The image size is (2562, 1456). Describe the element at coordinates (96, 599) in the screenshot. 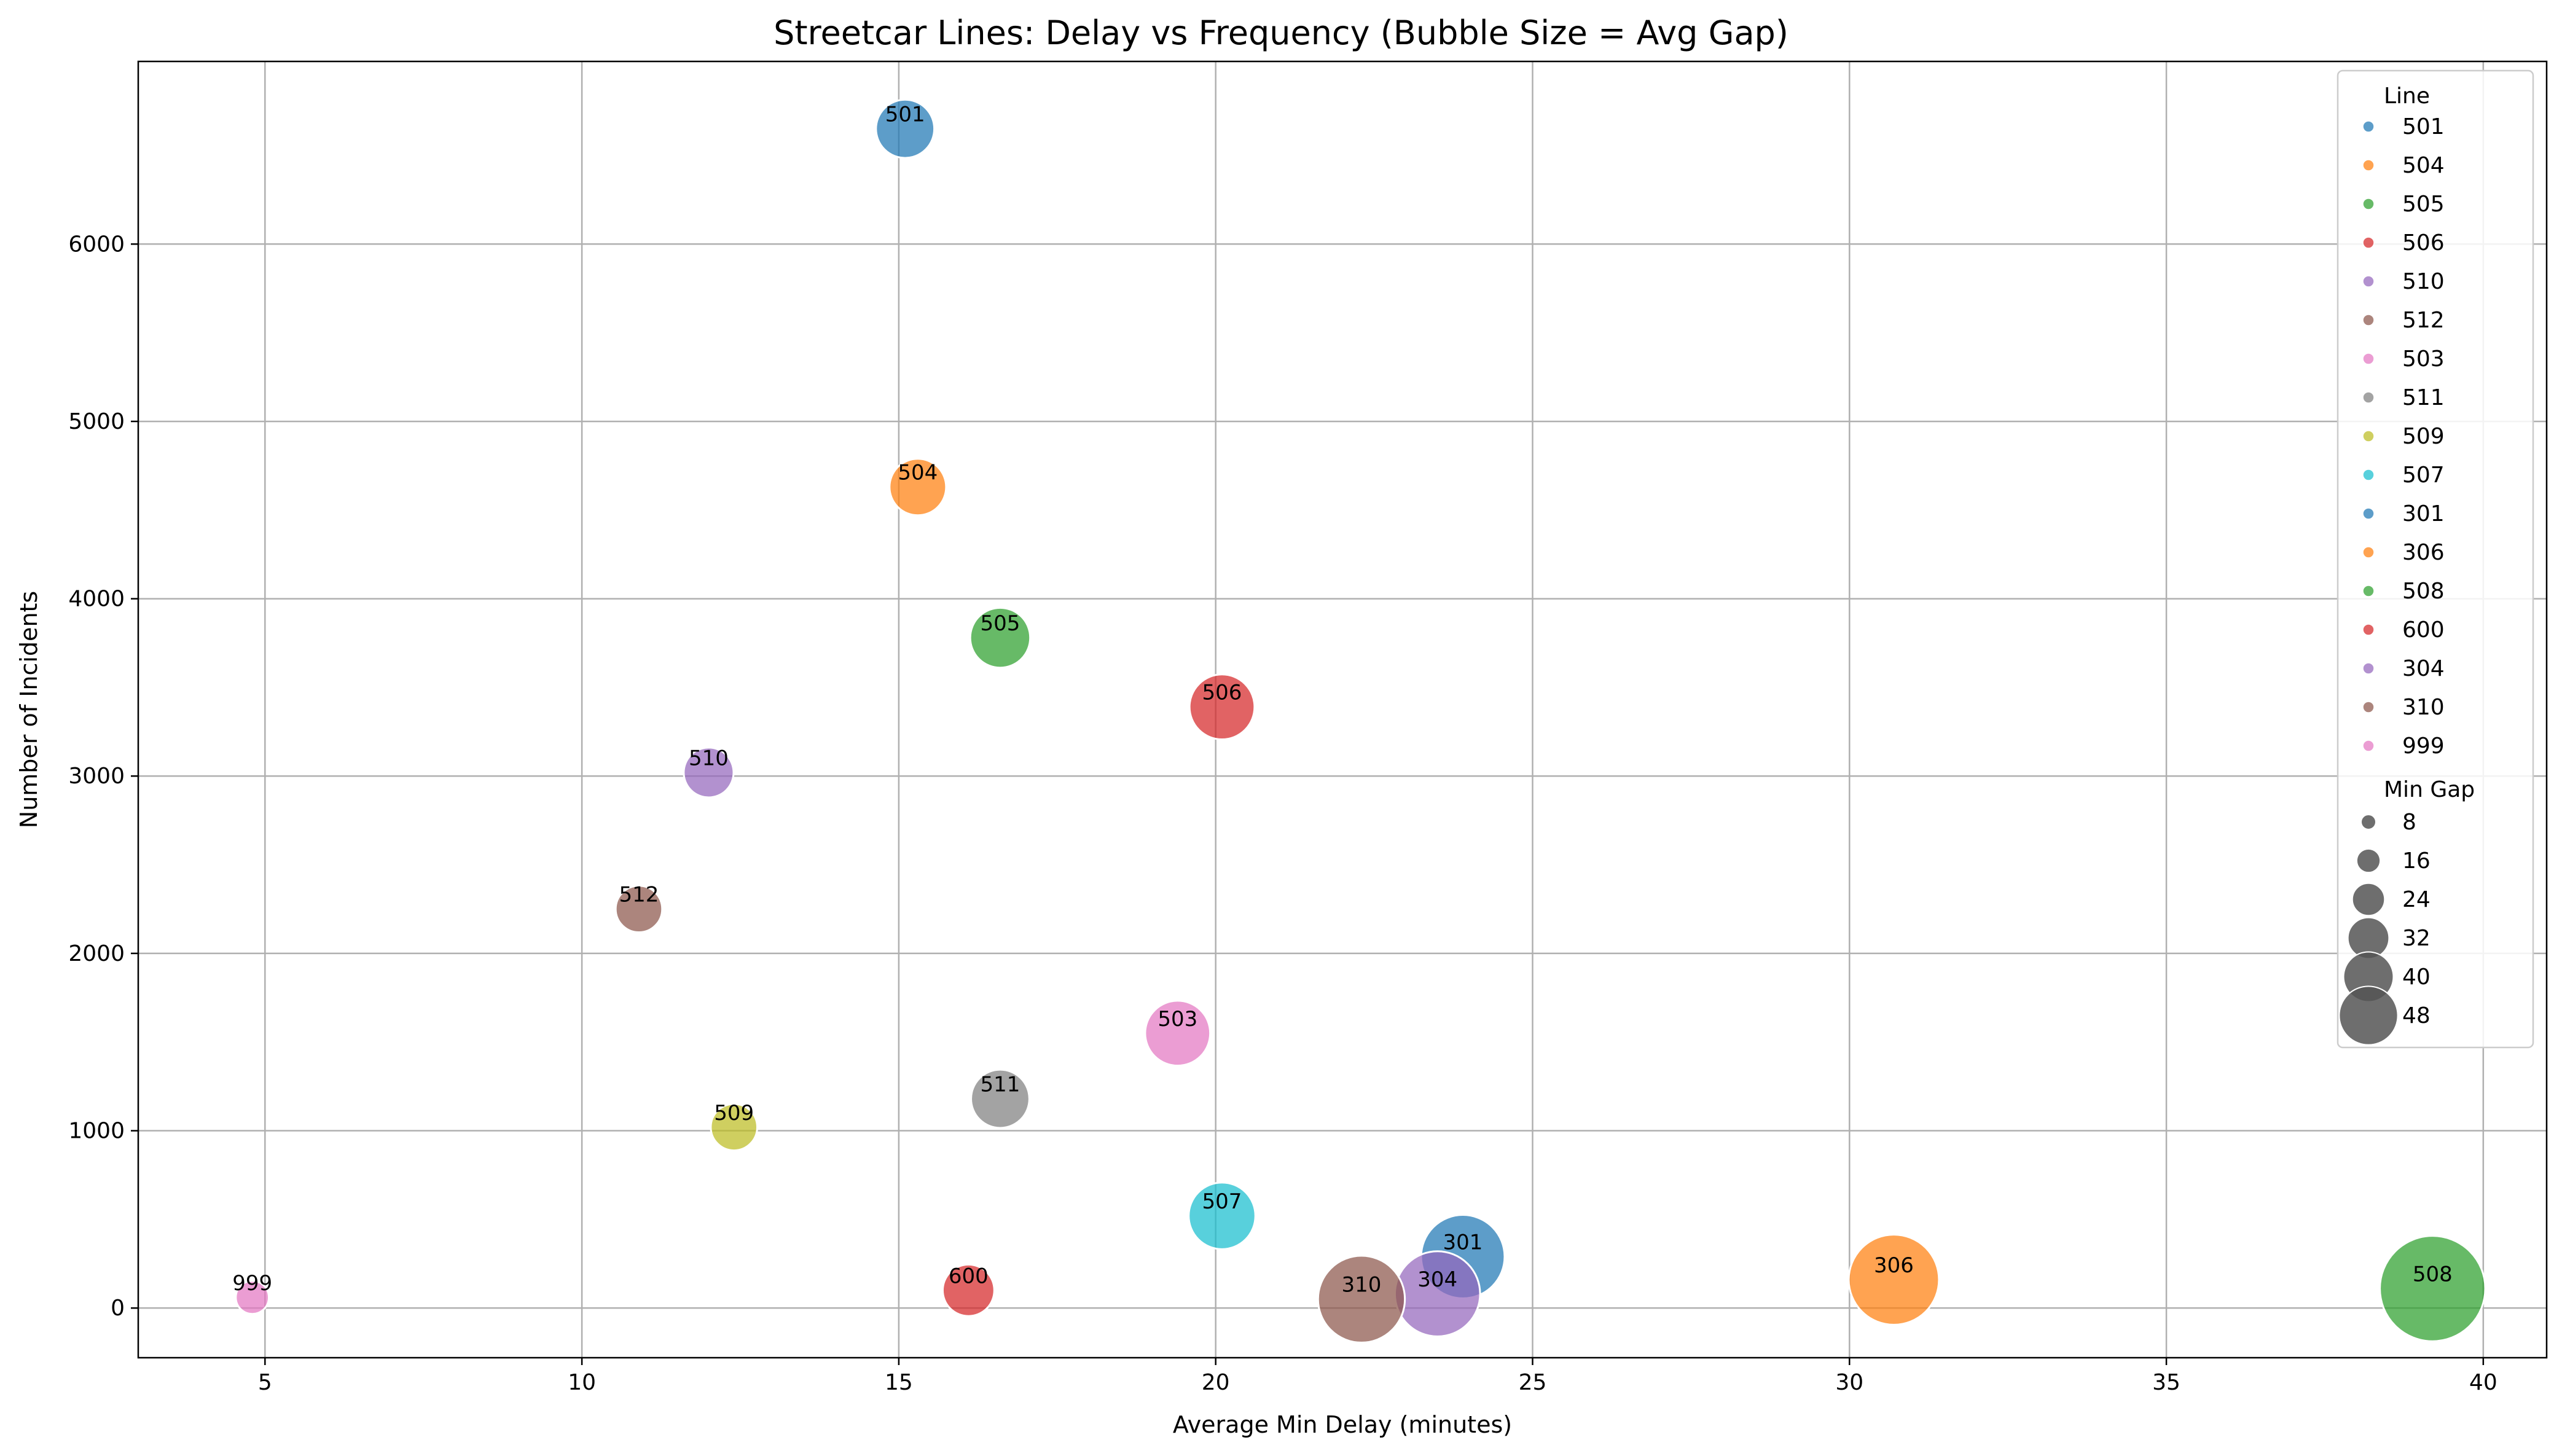

I see `y-tick-label: 4000` at that location.